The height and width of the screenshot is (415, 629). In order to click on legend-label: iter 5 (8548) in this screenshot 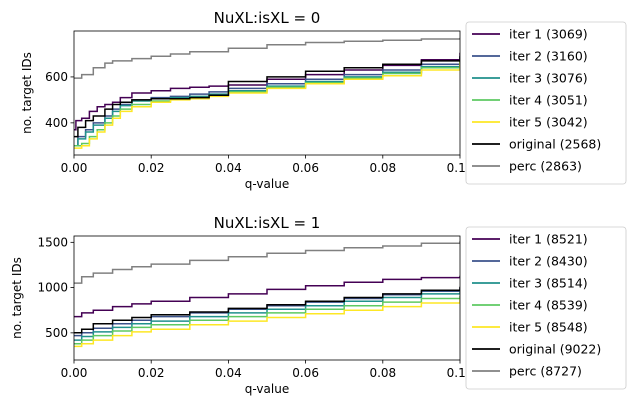, I will do `click(548, 327)`.